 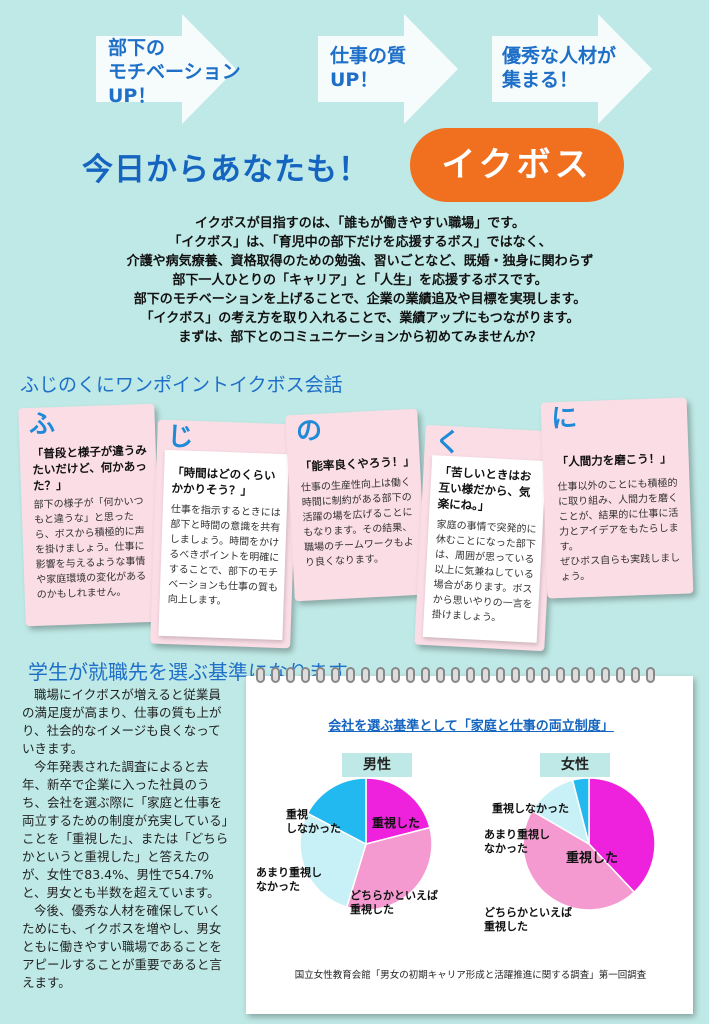 I want to click on intro-line: 部下一人ひとりの「キャリア」と「人生」を応援するボスです。, so click(x=360, y=280).